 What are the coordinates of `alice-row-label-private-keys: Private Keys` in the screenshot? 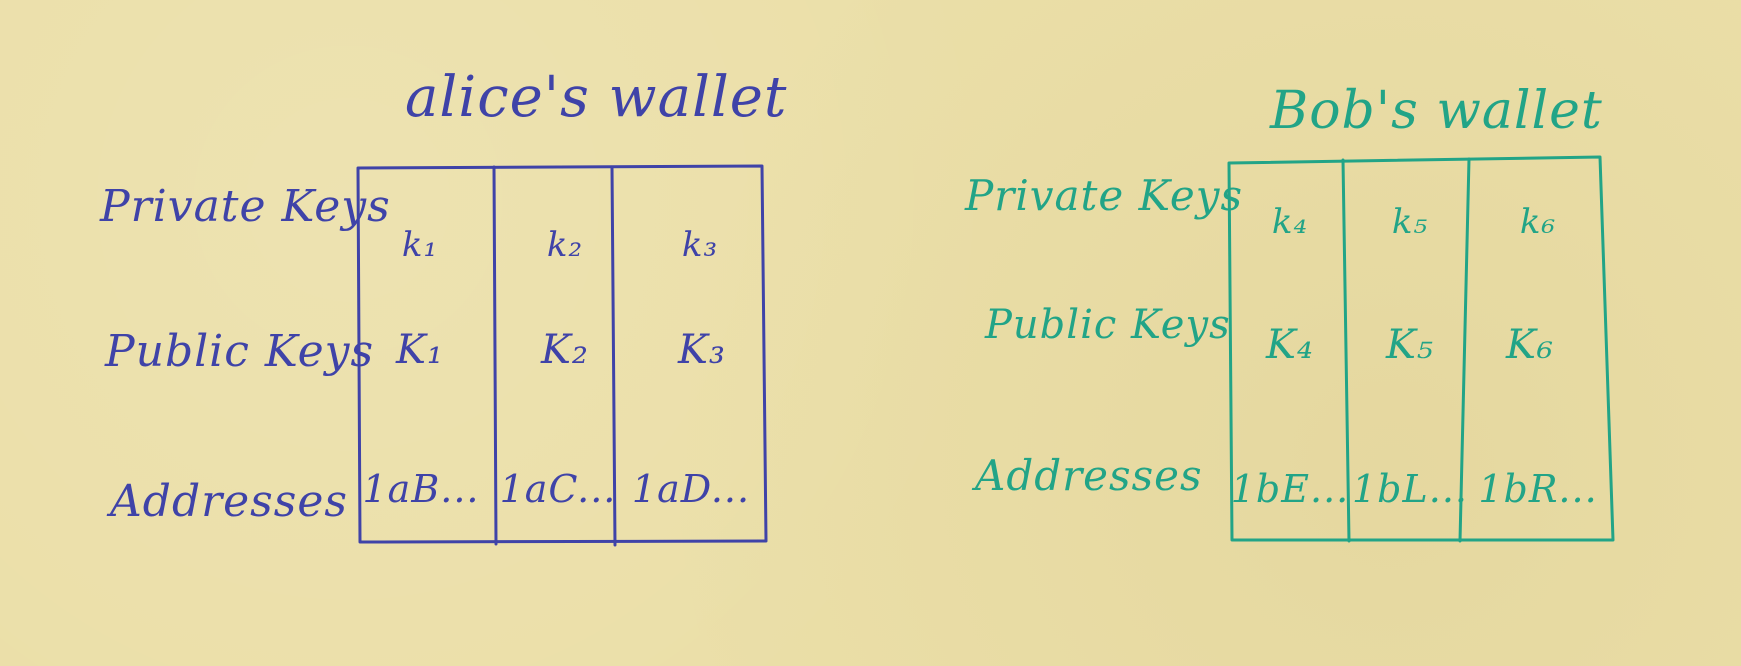 It's located at (245, 206).